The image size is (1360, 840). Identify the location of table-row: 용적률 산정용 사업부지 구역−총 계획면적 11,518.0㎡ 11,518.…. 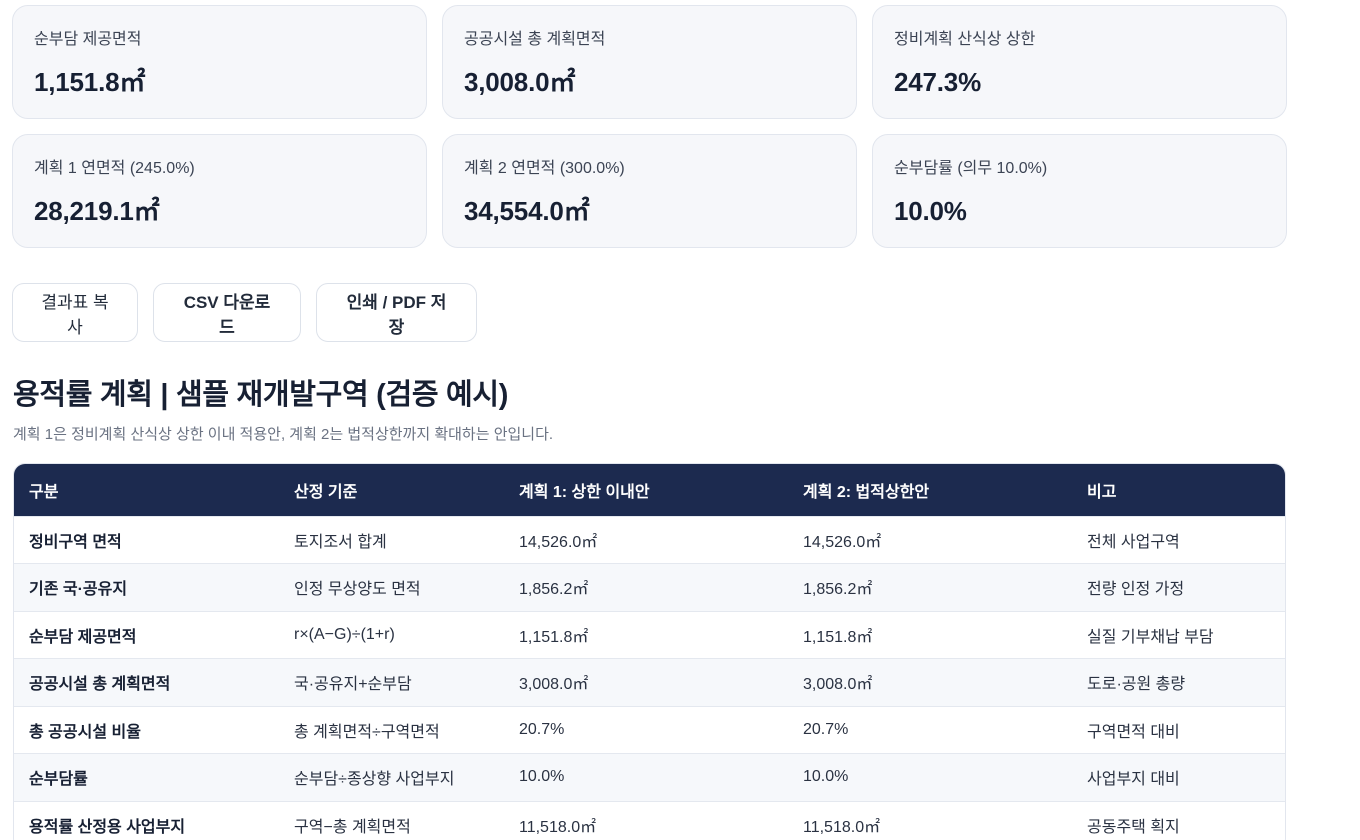
(649, 820).